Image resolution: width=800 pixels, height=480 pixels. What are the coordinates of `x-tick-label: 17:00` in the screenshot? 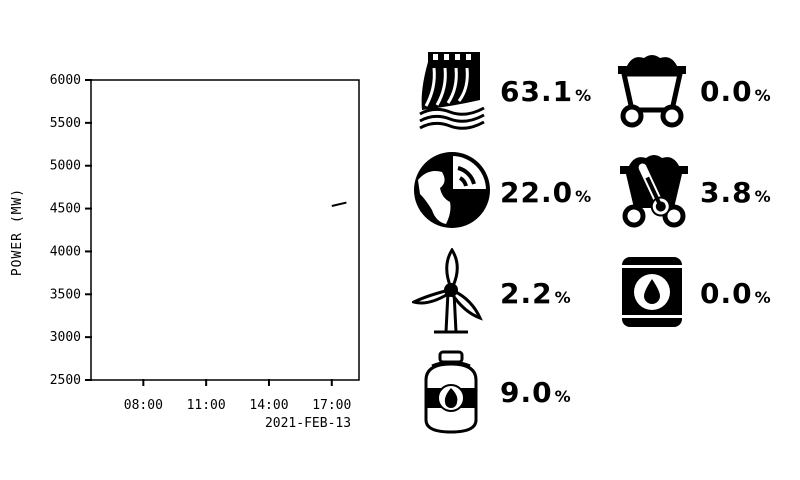 It's located at (331, 405).